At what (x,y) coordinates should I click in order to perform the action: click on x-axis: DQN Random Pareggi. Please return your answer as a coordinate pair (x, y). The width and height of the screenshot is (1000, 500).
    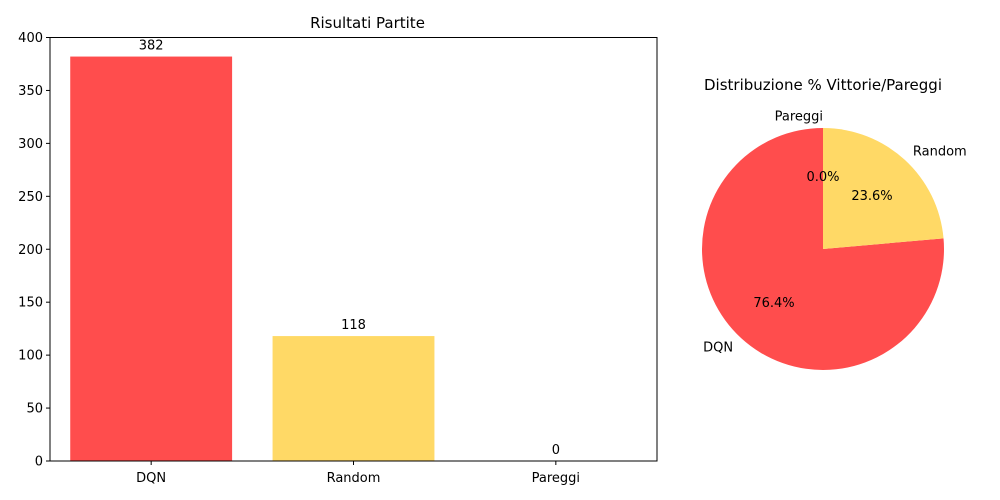
    Looking at the image, I should click on (358, 473).